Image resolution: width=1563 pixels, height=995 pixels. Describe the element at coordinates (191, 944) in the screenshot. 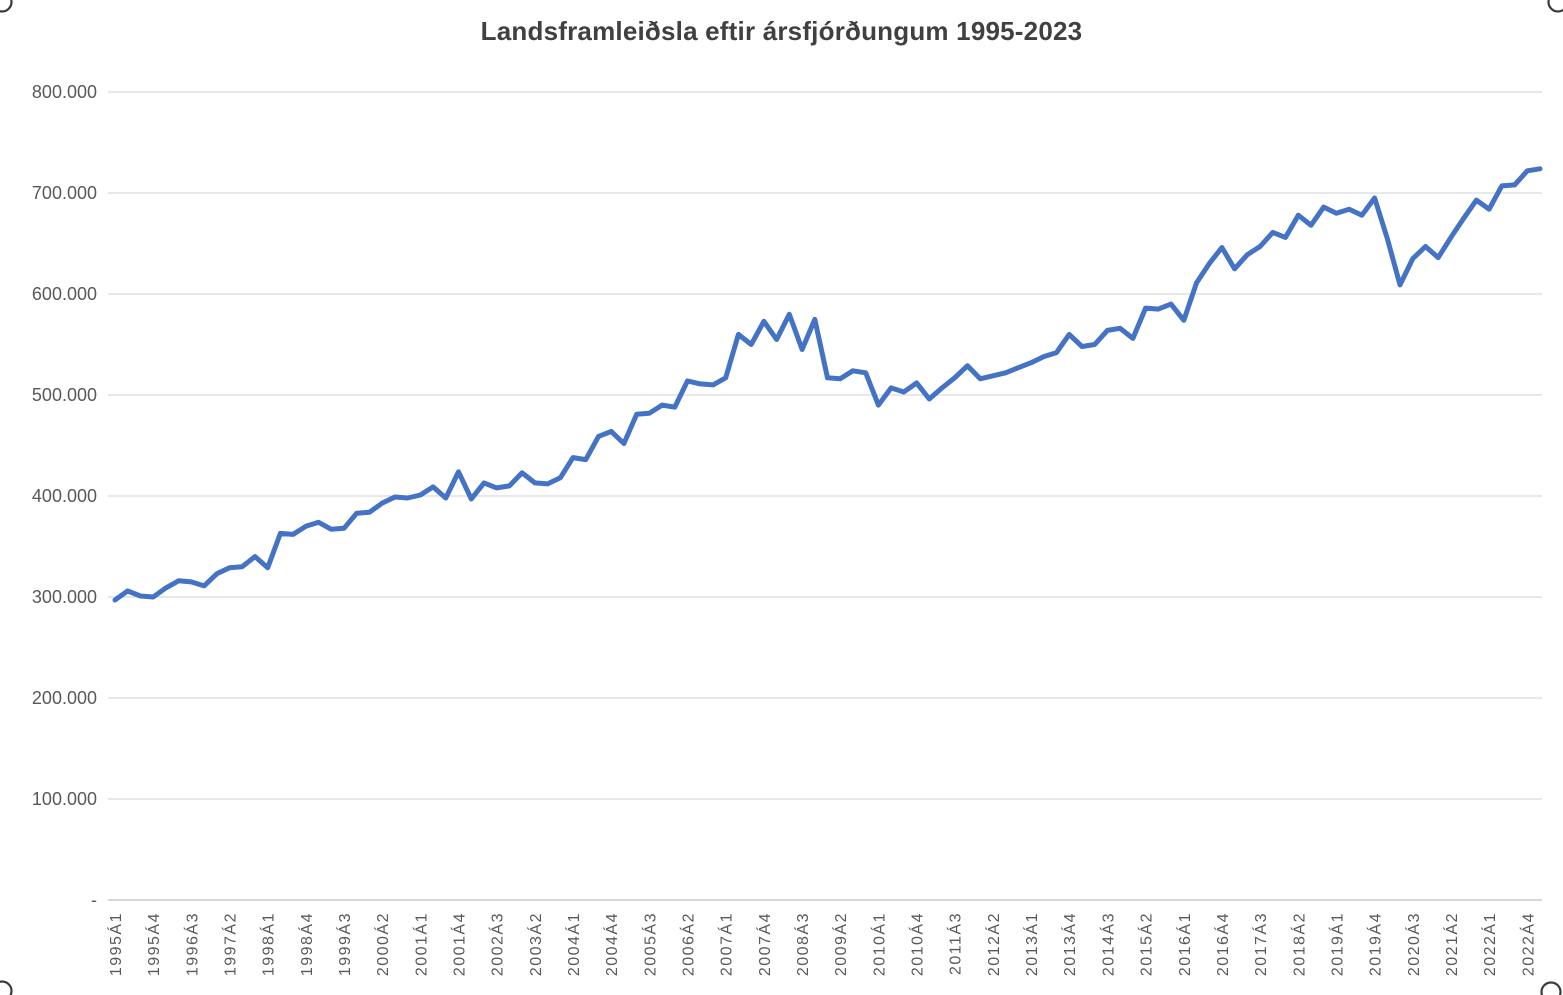

I see `x-axis-tick-label: 1996Á3` at that location.